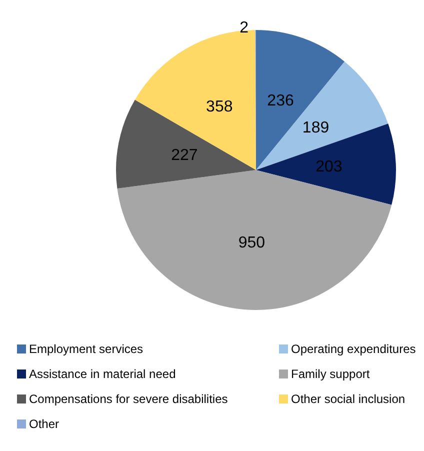 The width and height of the screenshot is (424, 451). Describe the element at coordinates (353, 349) in the screenshot. I see `legend-label: Operating expenditures` at that location.